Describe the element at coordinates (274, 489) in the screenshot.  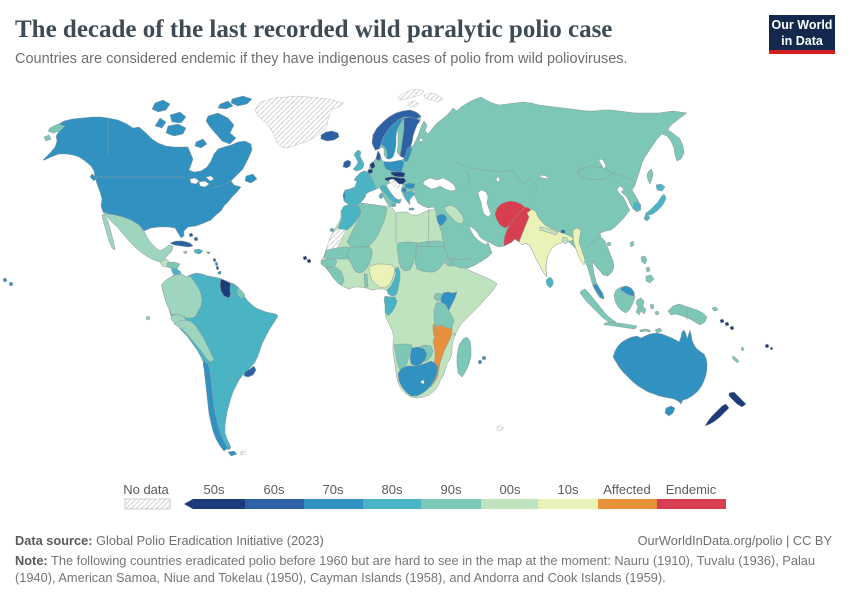
I see `svg-text: 60s` at that location.